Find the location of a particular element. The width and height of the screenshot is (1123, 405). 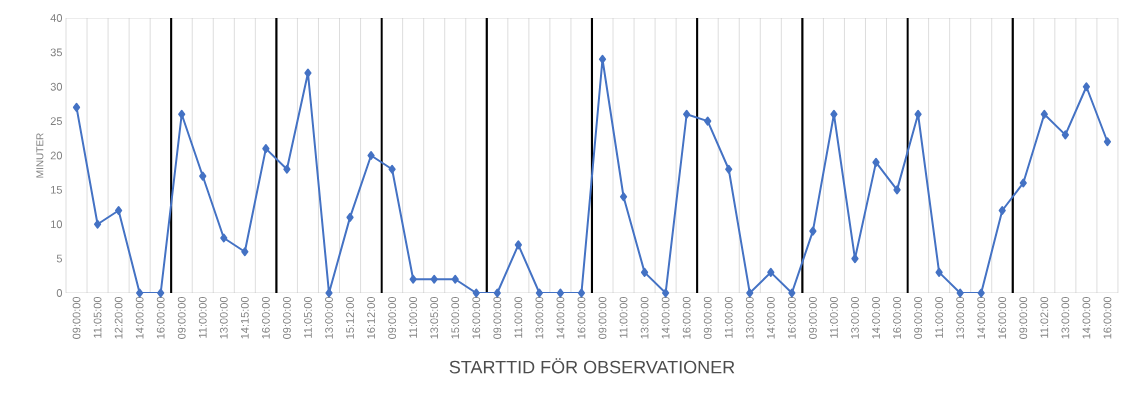

y-tick-label: 30 is located at coordinates (56, 86).